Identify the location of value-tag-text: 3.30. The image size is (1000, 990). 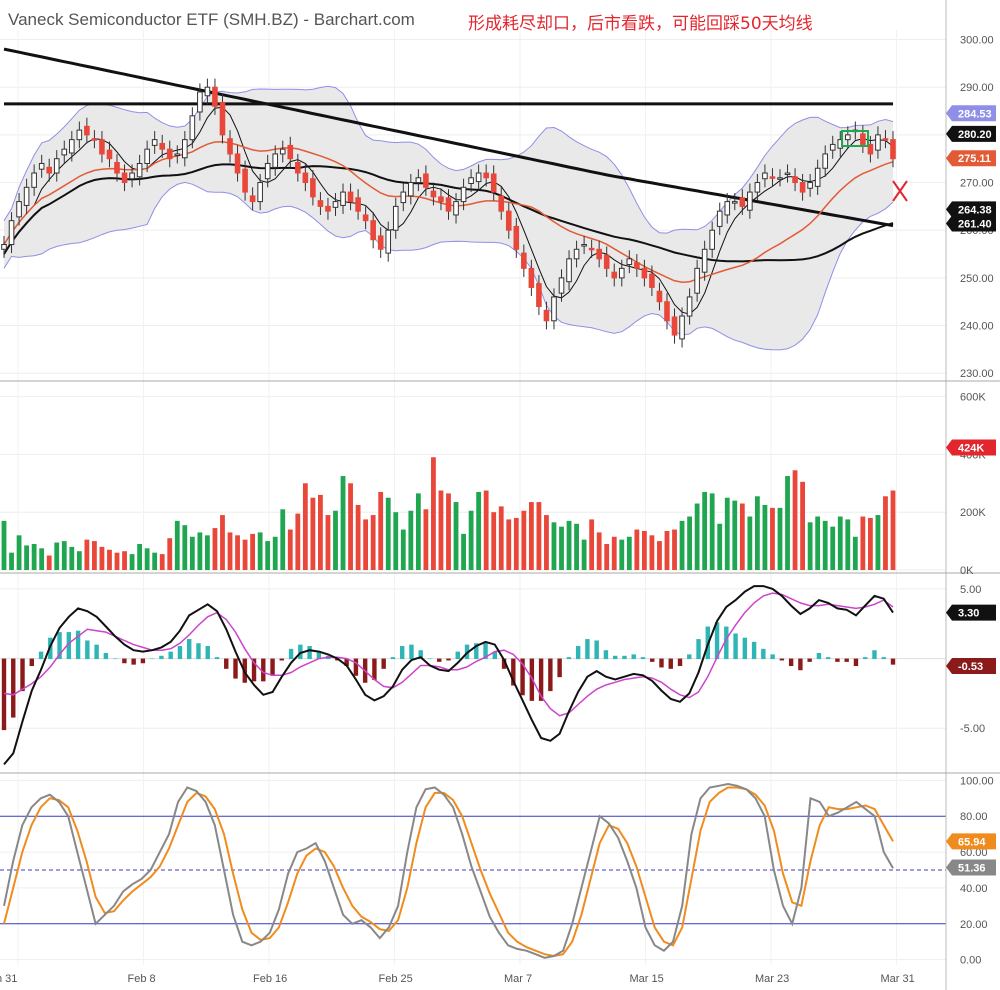
(968, 614).